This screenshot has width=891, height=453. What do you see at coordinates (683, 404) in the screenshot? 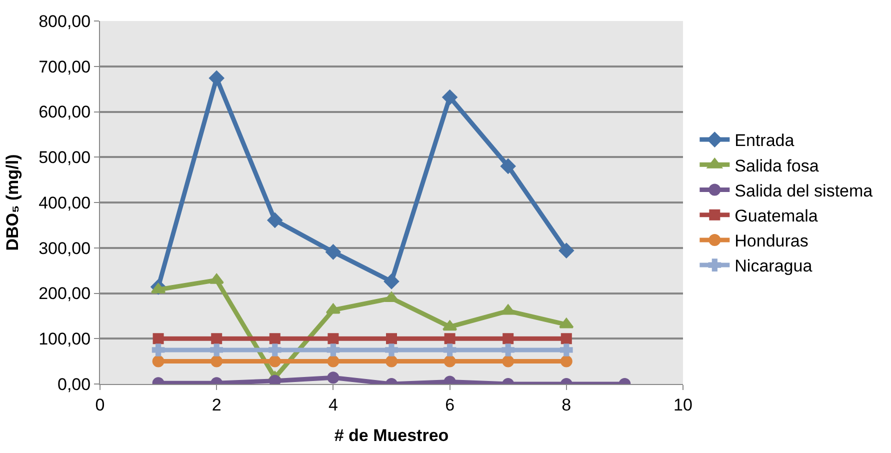
I see `x-tick-label: 10` at bounding box center [683, 404].